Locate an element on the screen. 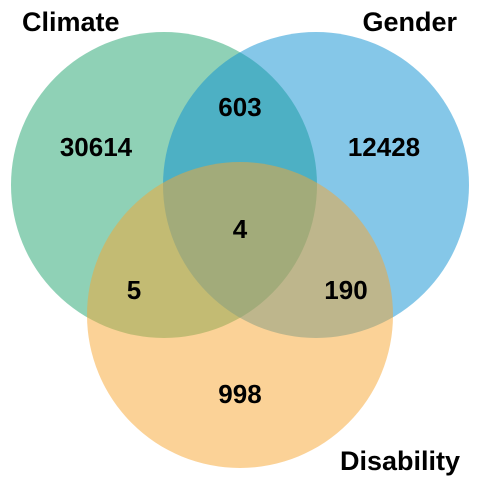  gender-disability-count: 190 is located at coordinates (345, 290).